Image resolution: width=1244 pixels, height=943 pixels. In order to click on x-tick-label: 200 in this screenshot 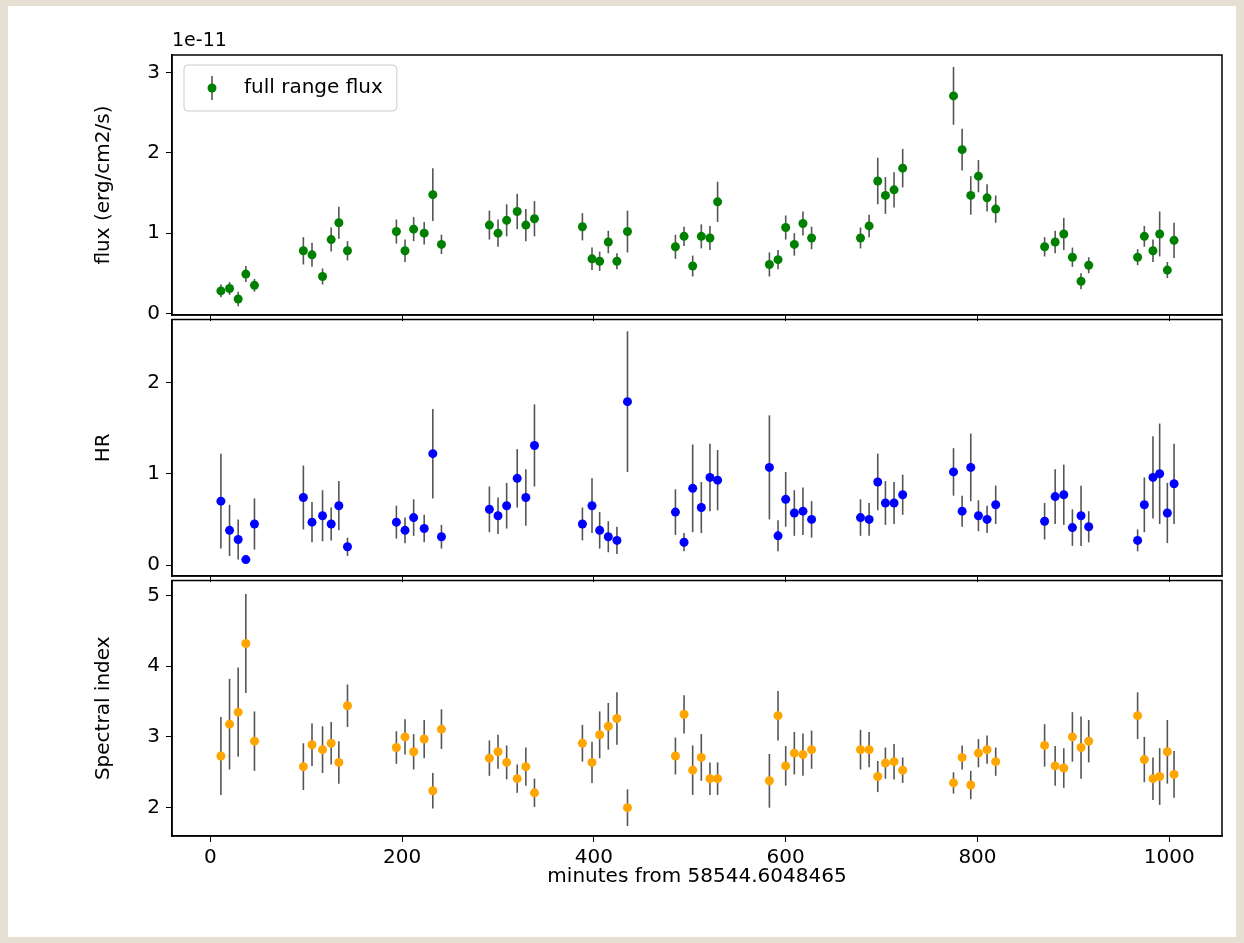, I will do `click(402, 856)`.